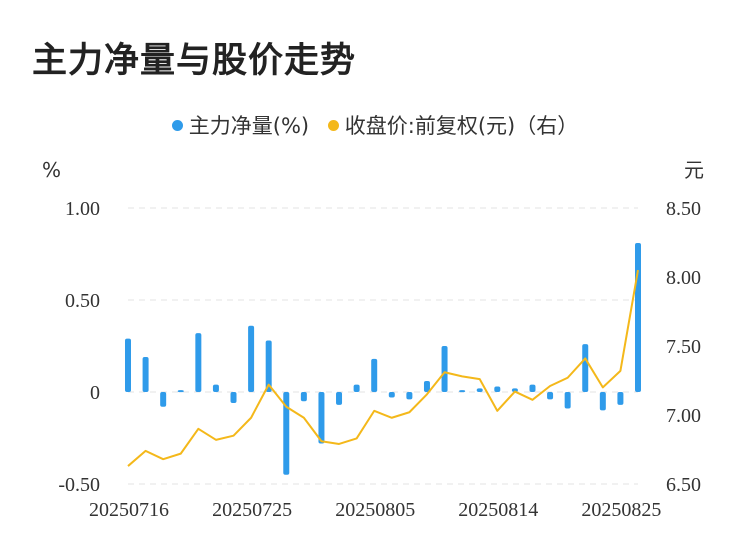  Describe the element at coordinates (683, 416) in the screenshot. I see `right-tick-label: 7.00` at that location.